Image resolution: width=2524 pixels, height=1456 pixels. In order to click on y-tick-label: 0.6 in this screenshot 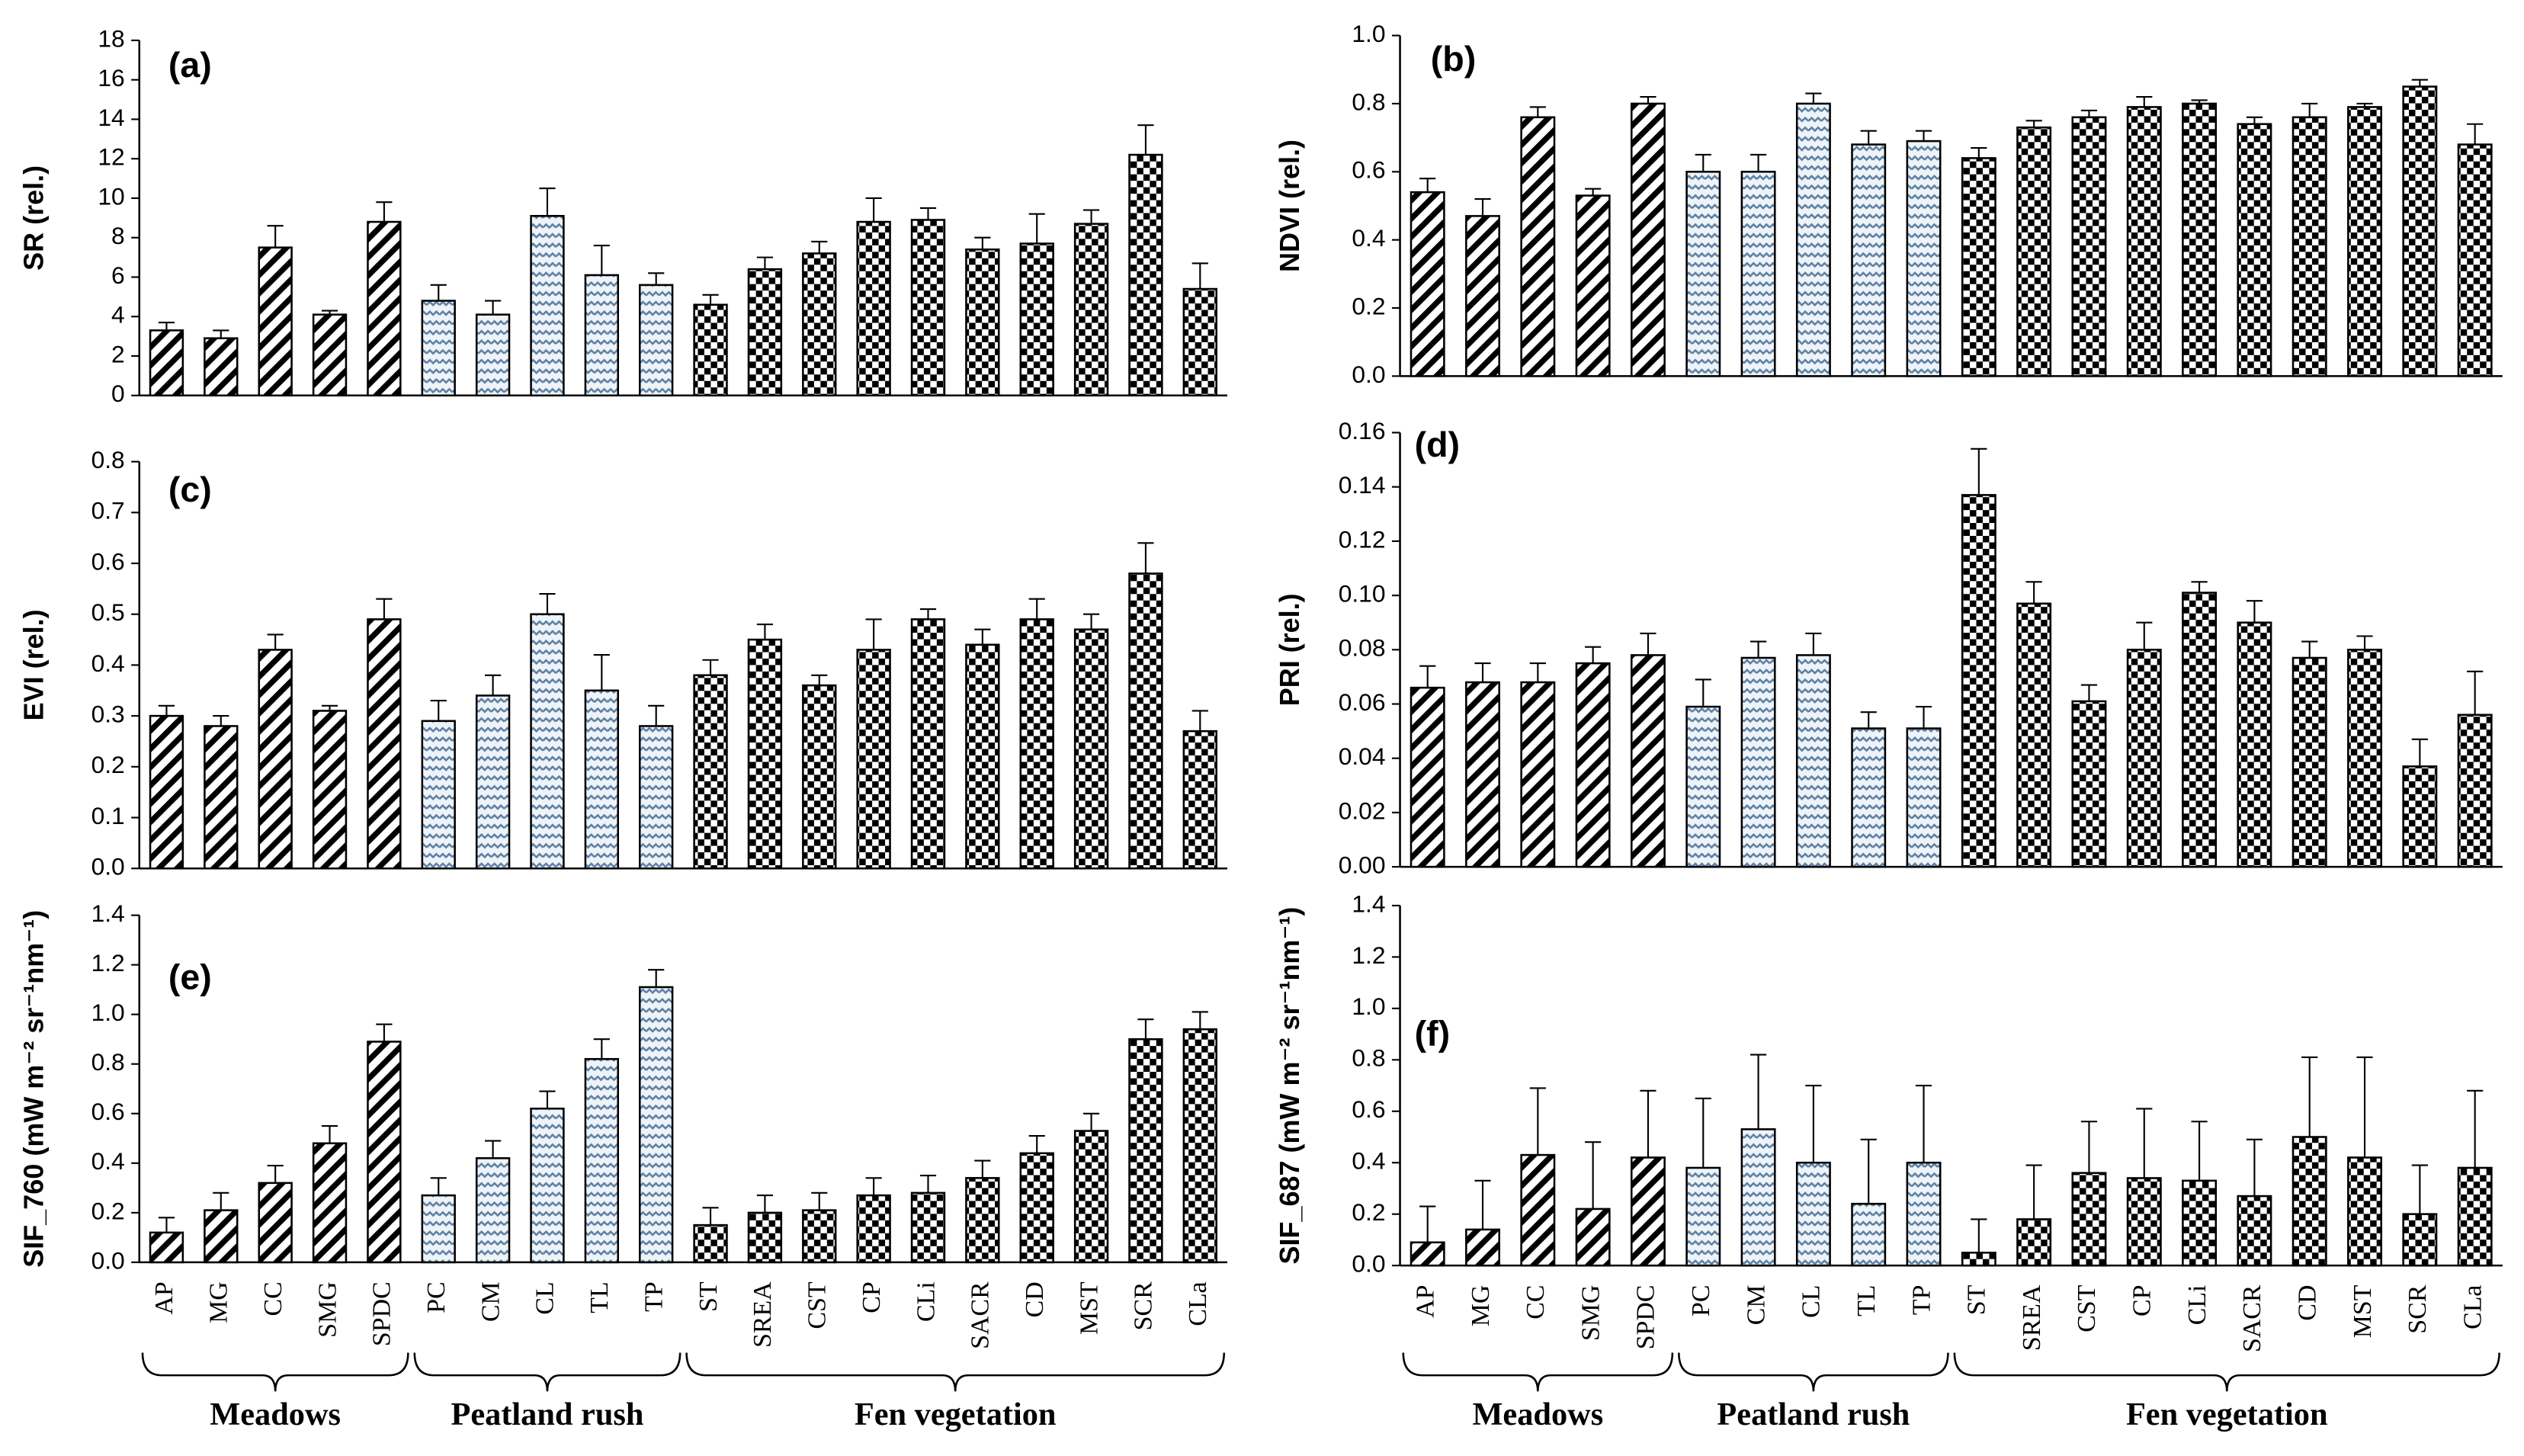, I will do `click(108, 1111)`.